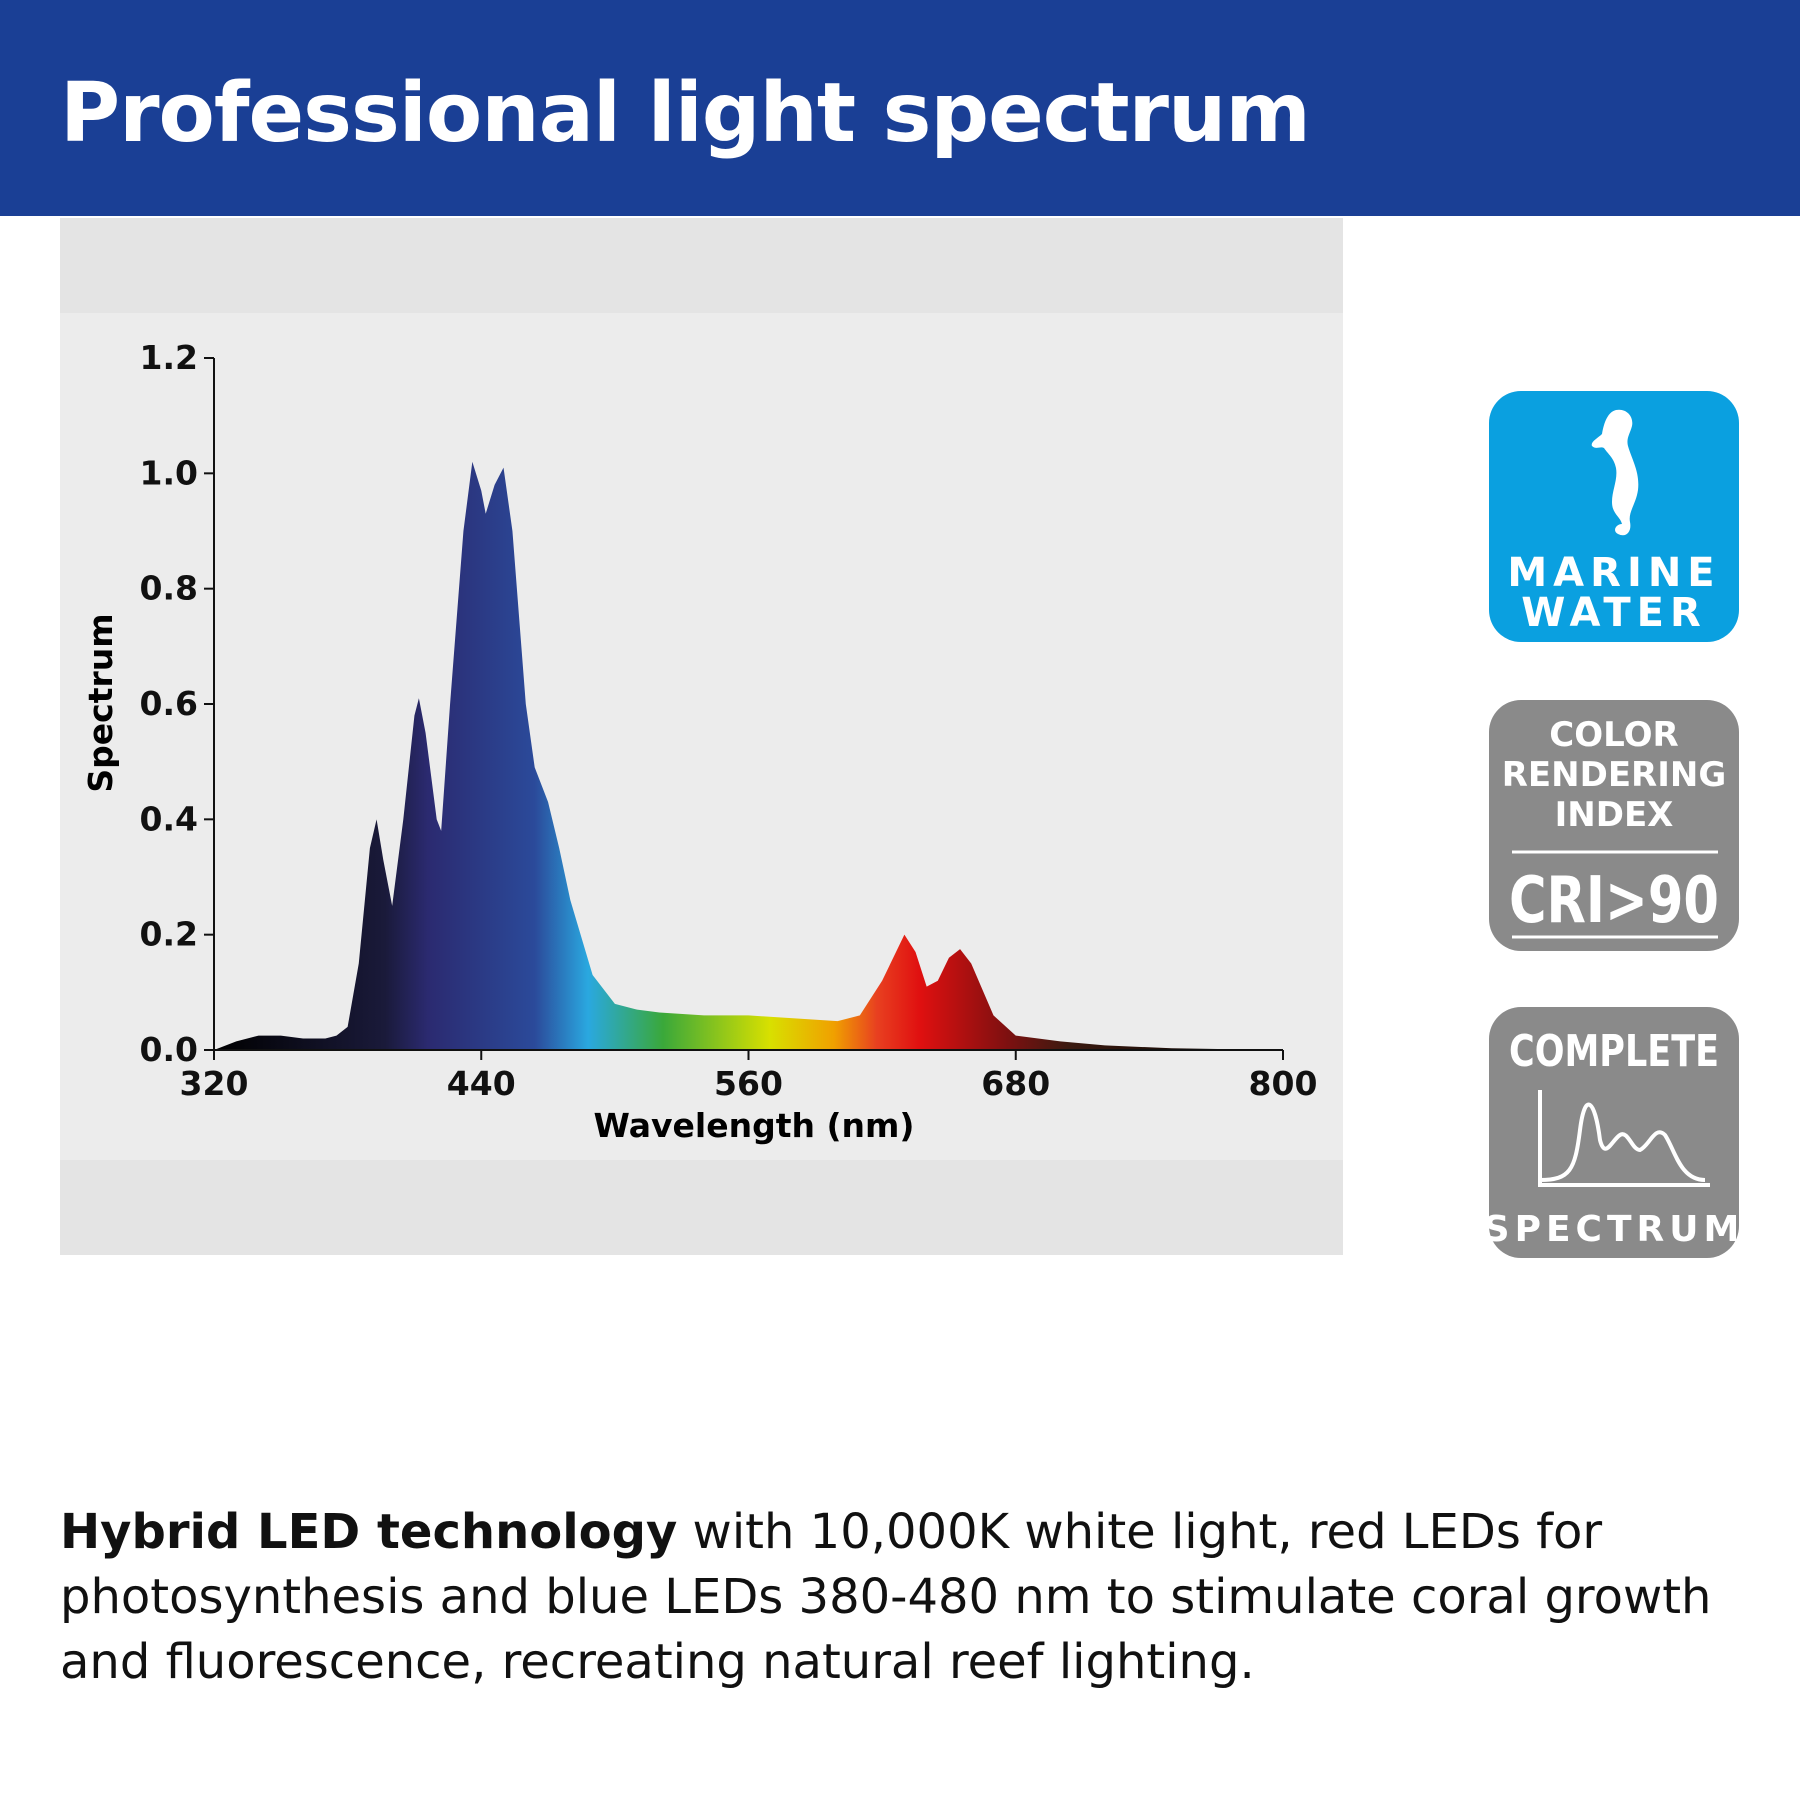  Describe the element at coordinates (1614, 613) in the screenshot. I see `badge-text: WATER` at that location.